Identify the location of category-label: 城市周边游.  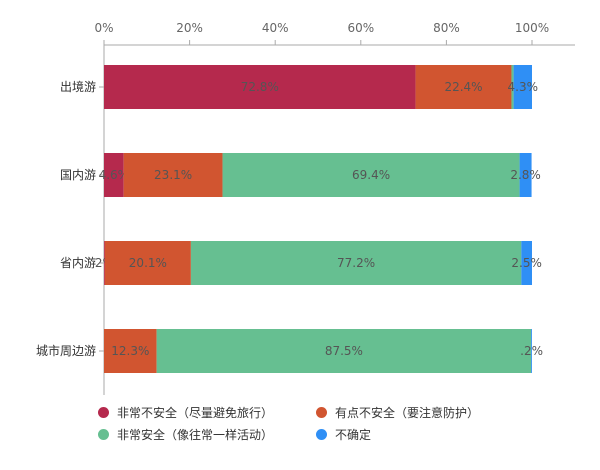
(66, 350).